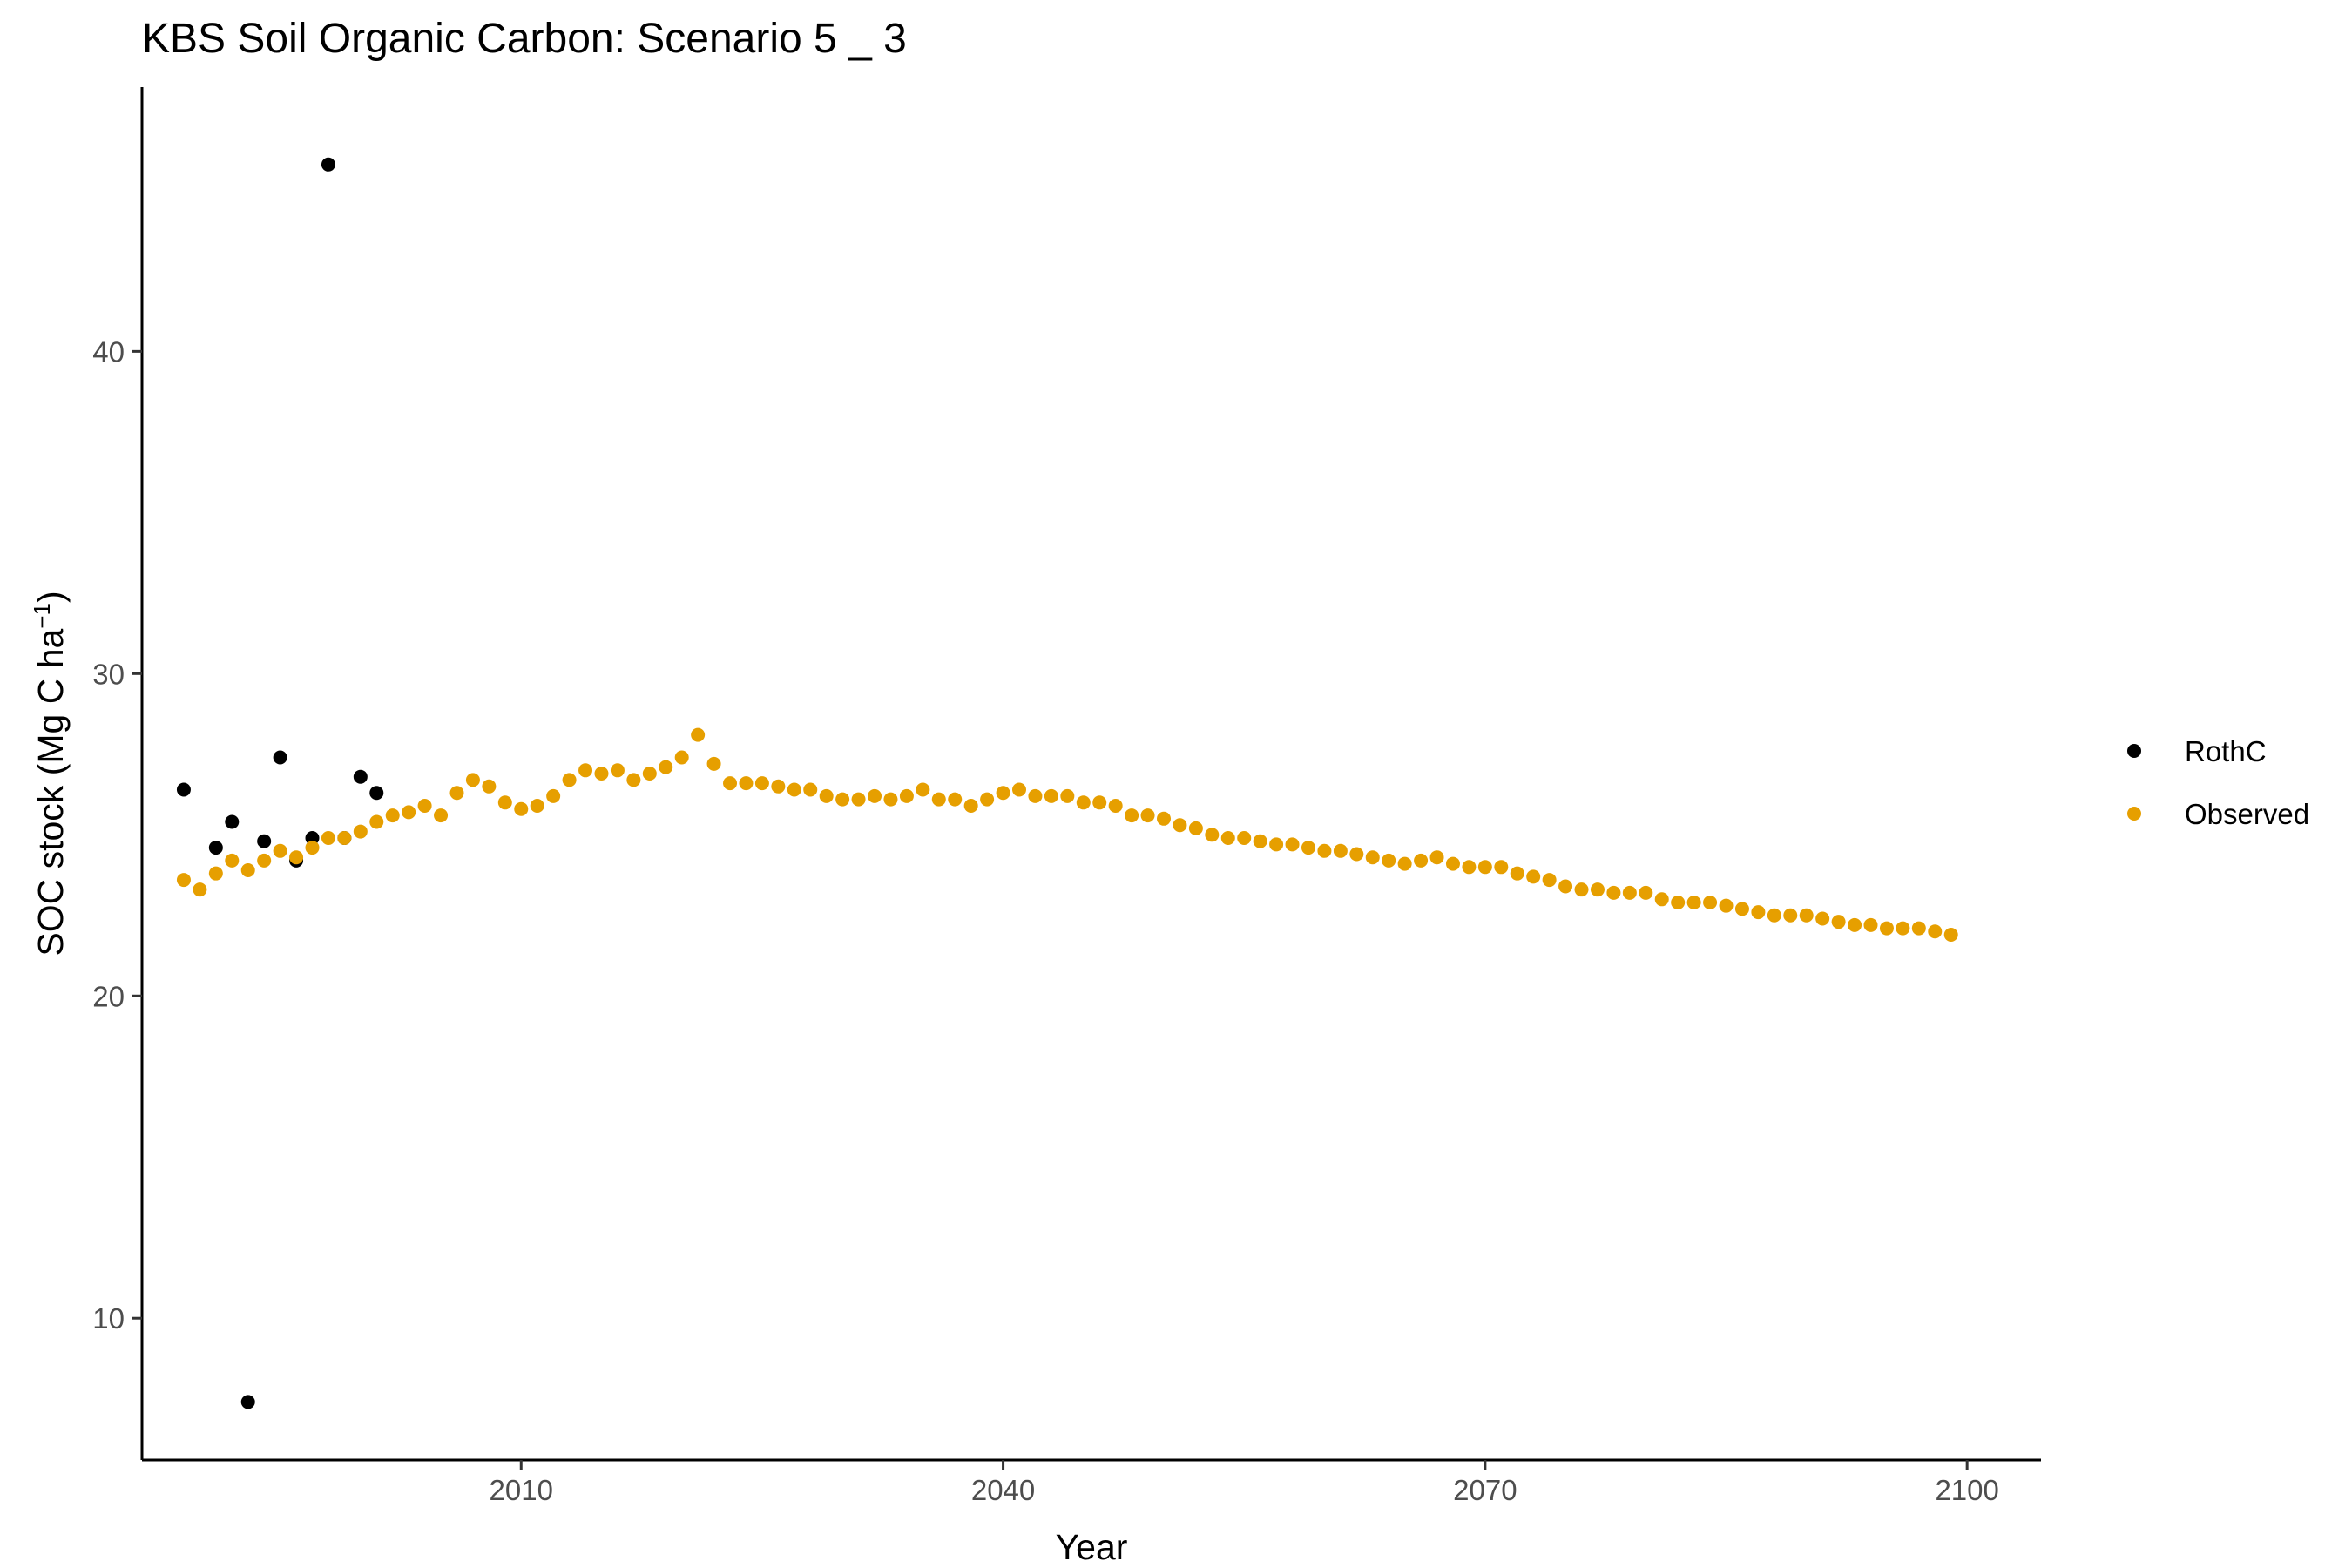 The height and width of the screenshot is (1568, 2352). Describe the element at coordinates (50, 597) in the screenshot. I see `y-axis-title-close: )` at that location.